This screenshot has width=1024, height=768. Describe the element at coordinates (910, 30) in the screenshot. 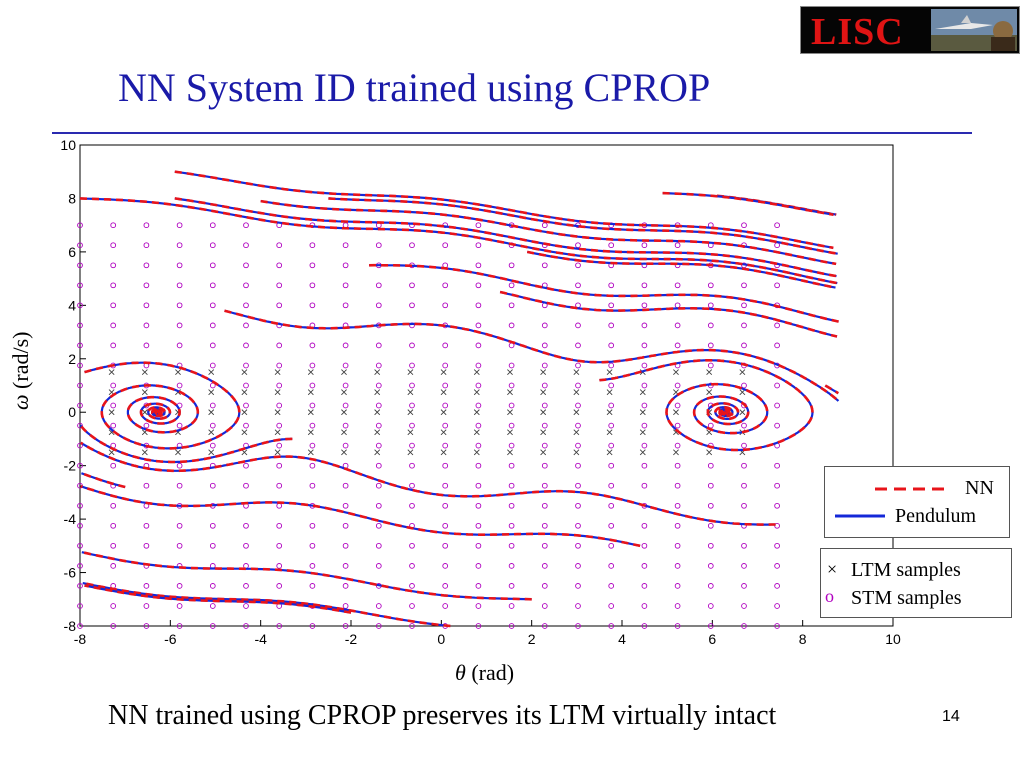

I see `lisc-logo: LISC` at that location.